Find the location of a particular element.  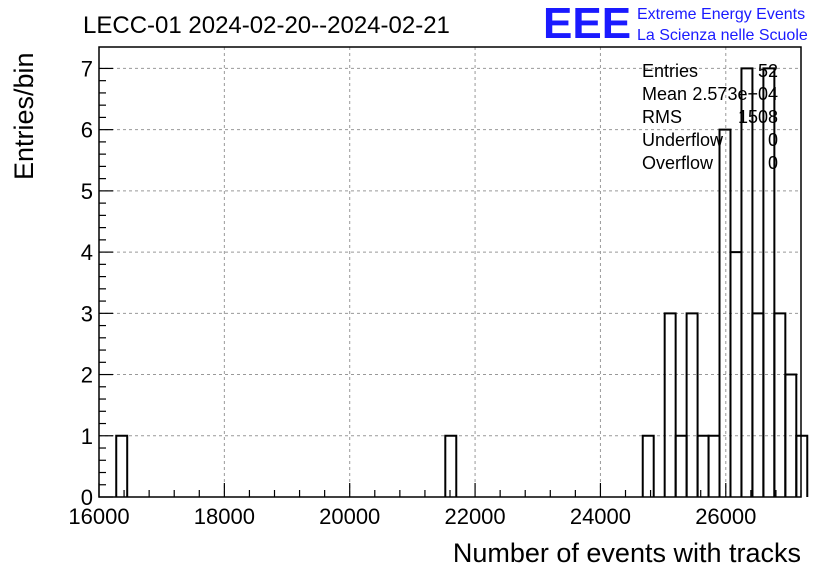

logo-line-1: Extreme Energy Events is located at coordinates (721, 14).